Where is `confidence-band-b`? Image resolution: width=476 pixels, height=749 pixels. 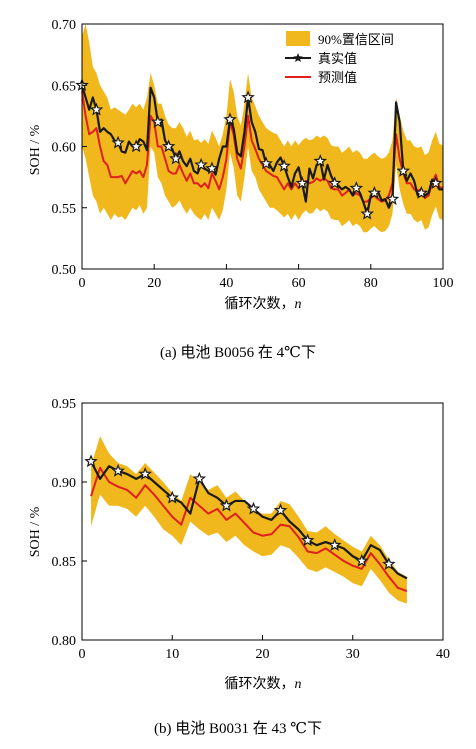 confidence-band-b is located at coordinates (249, 520).